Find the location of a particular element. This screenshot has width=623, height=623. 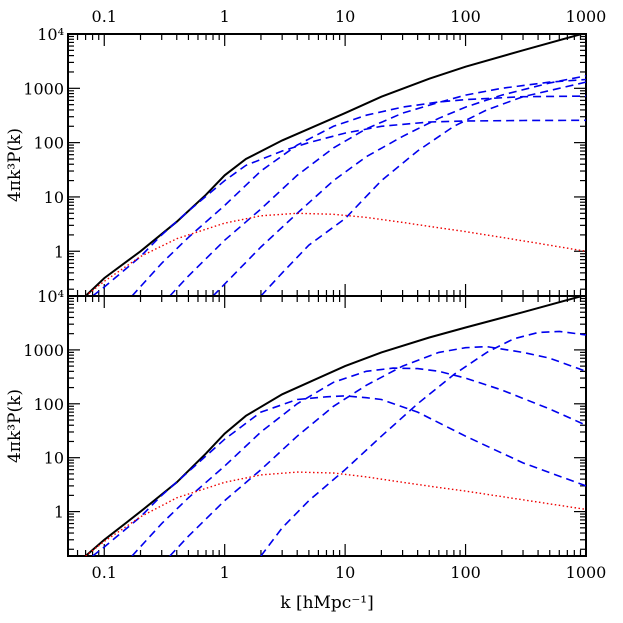

bottom-x-tick-label: 100 is located at coordinates (465, 572).